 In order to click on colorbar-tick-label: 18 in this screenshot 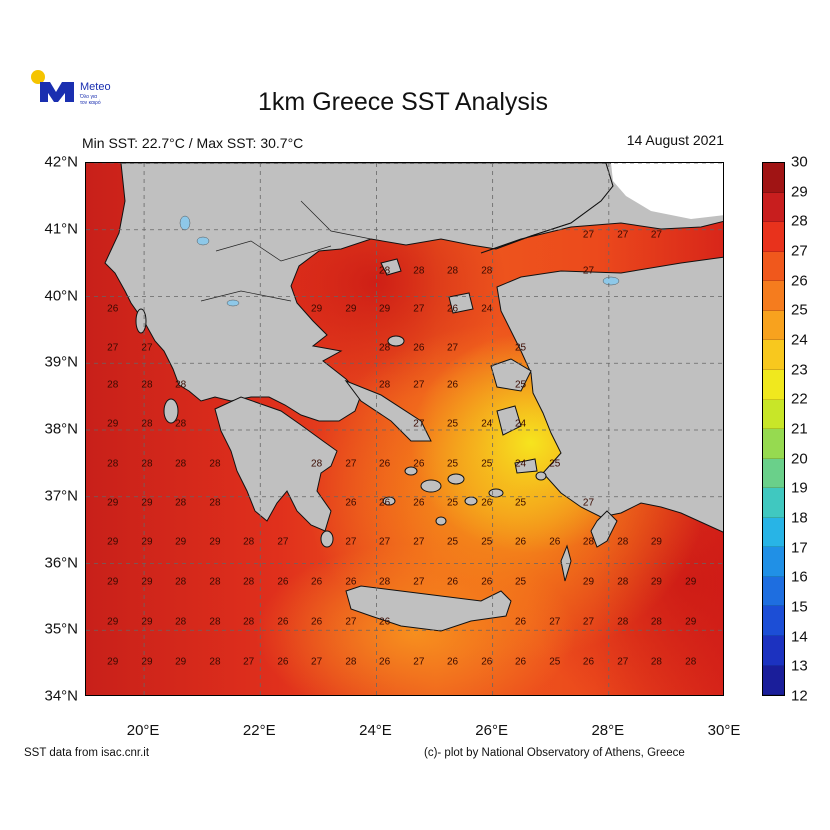, I will do `click(799, 518)`.